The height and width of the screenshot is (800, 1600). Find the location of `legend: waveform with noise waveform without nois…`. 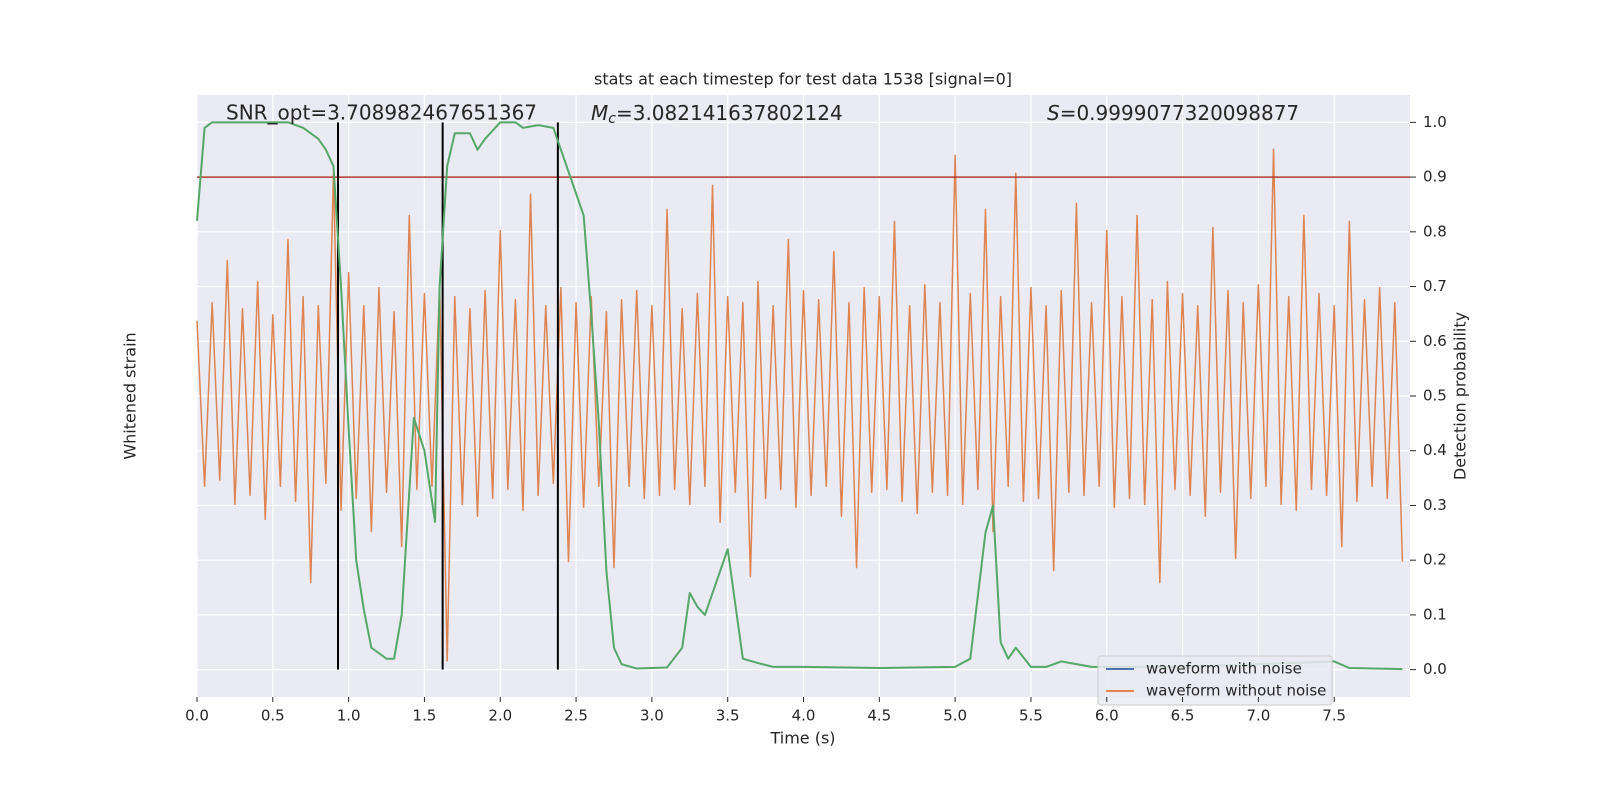

legend: waveform with noise waveform without nois… is located at coordinates (1215, 680).